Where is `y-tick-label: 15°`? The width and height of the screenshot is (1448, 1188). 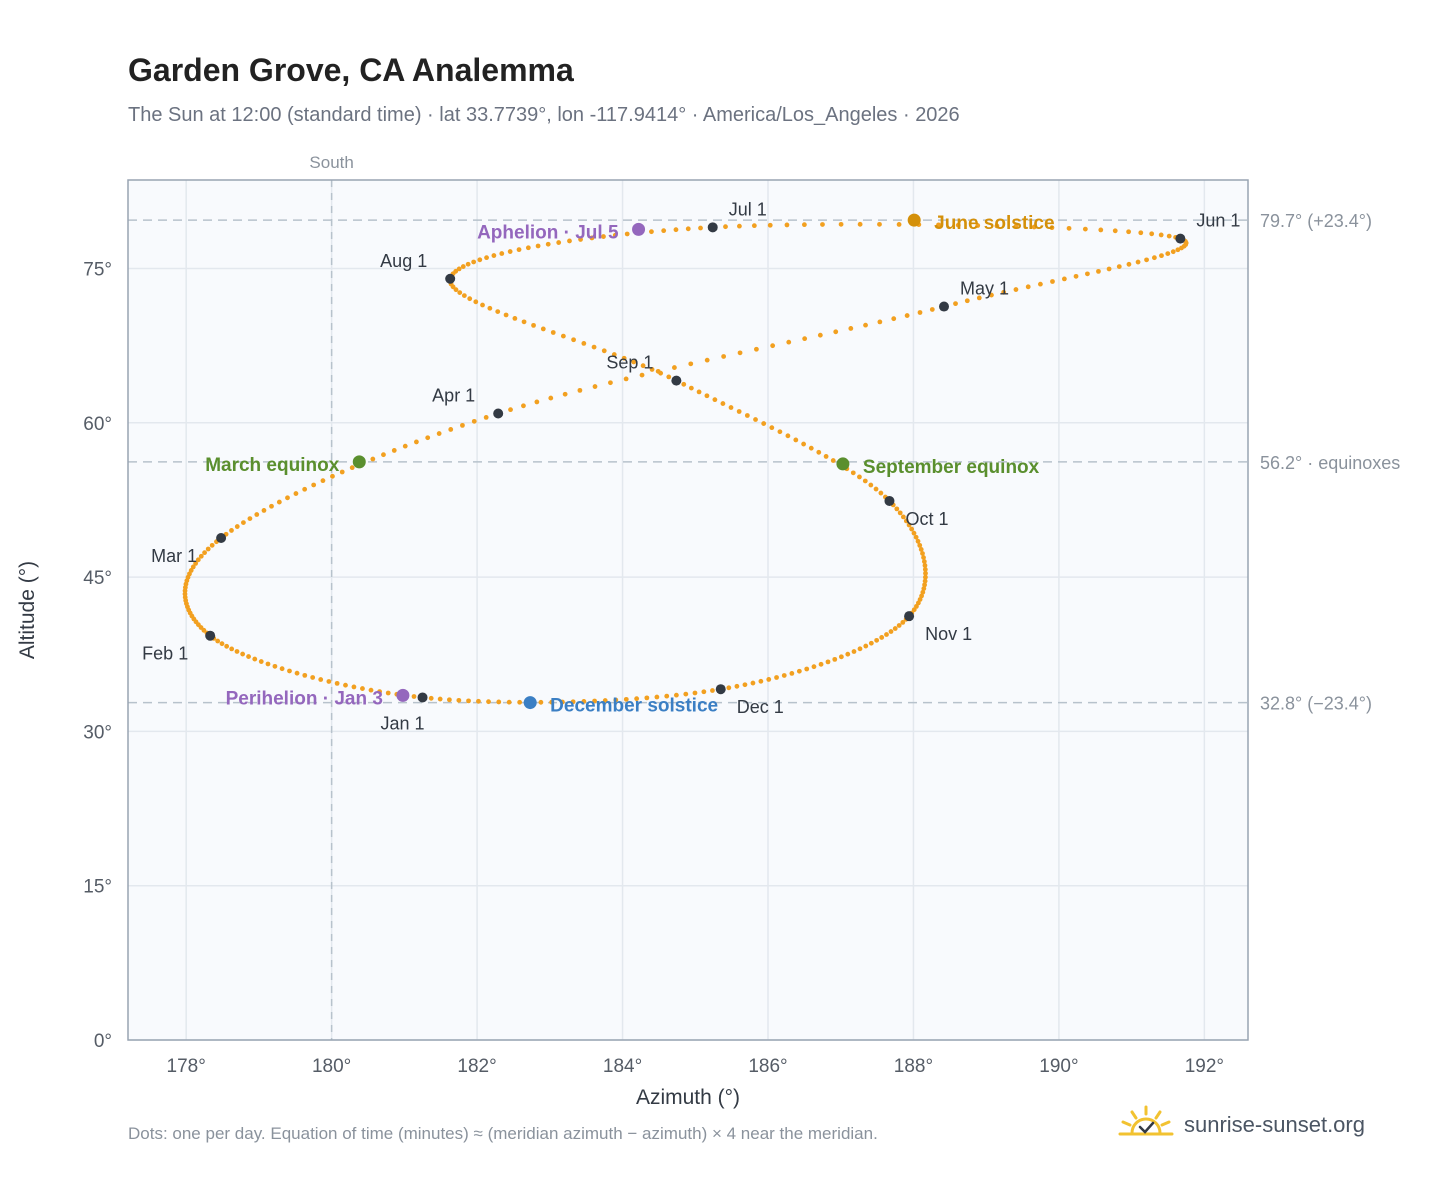
y-tick-label: 15° is located at coordinates (97, 887).